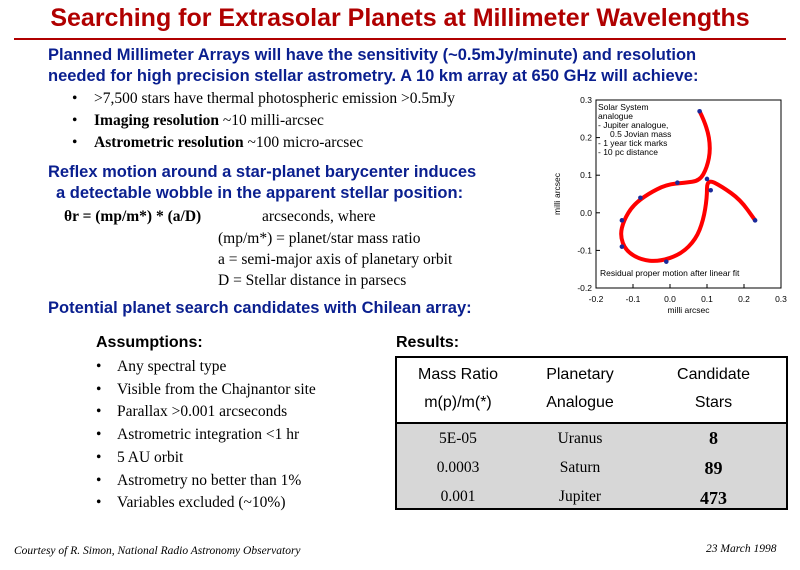  I want to click on assumption-text: Variables excluded (~10%), so click(201, 503).